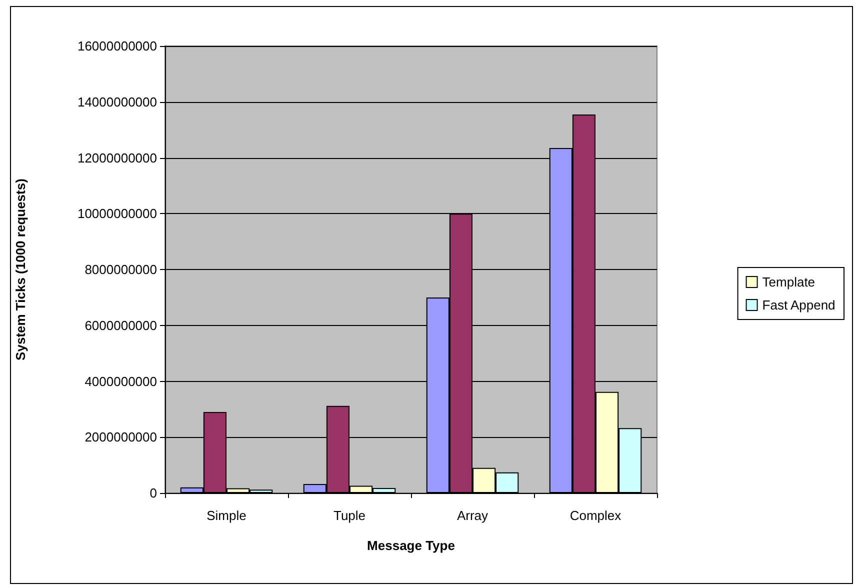  I want to click on legend-label: Template, so click(789, 282).